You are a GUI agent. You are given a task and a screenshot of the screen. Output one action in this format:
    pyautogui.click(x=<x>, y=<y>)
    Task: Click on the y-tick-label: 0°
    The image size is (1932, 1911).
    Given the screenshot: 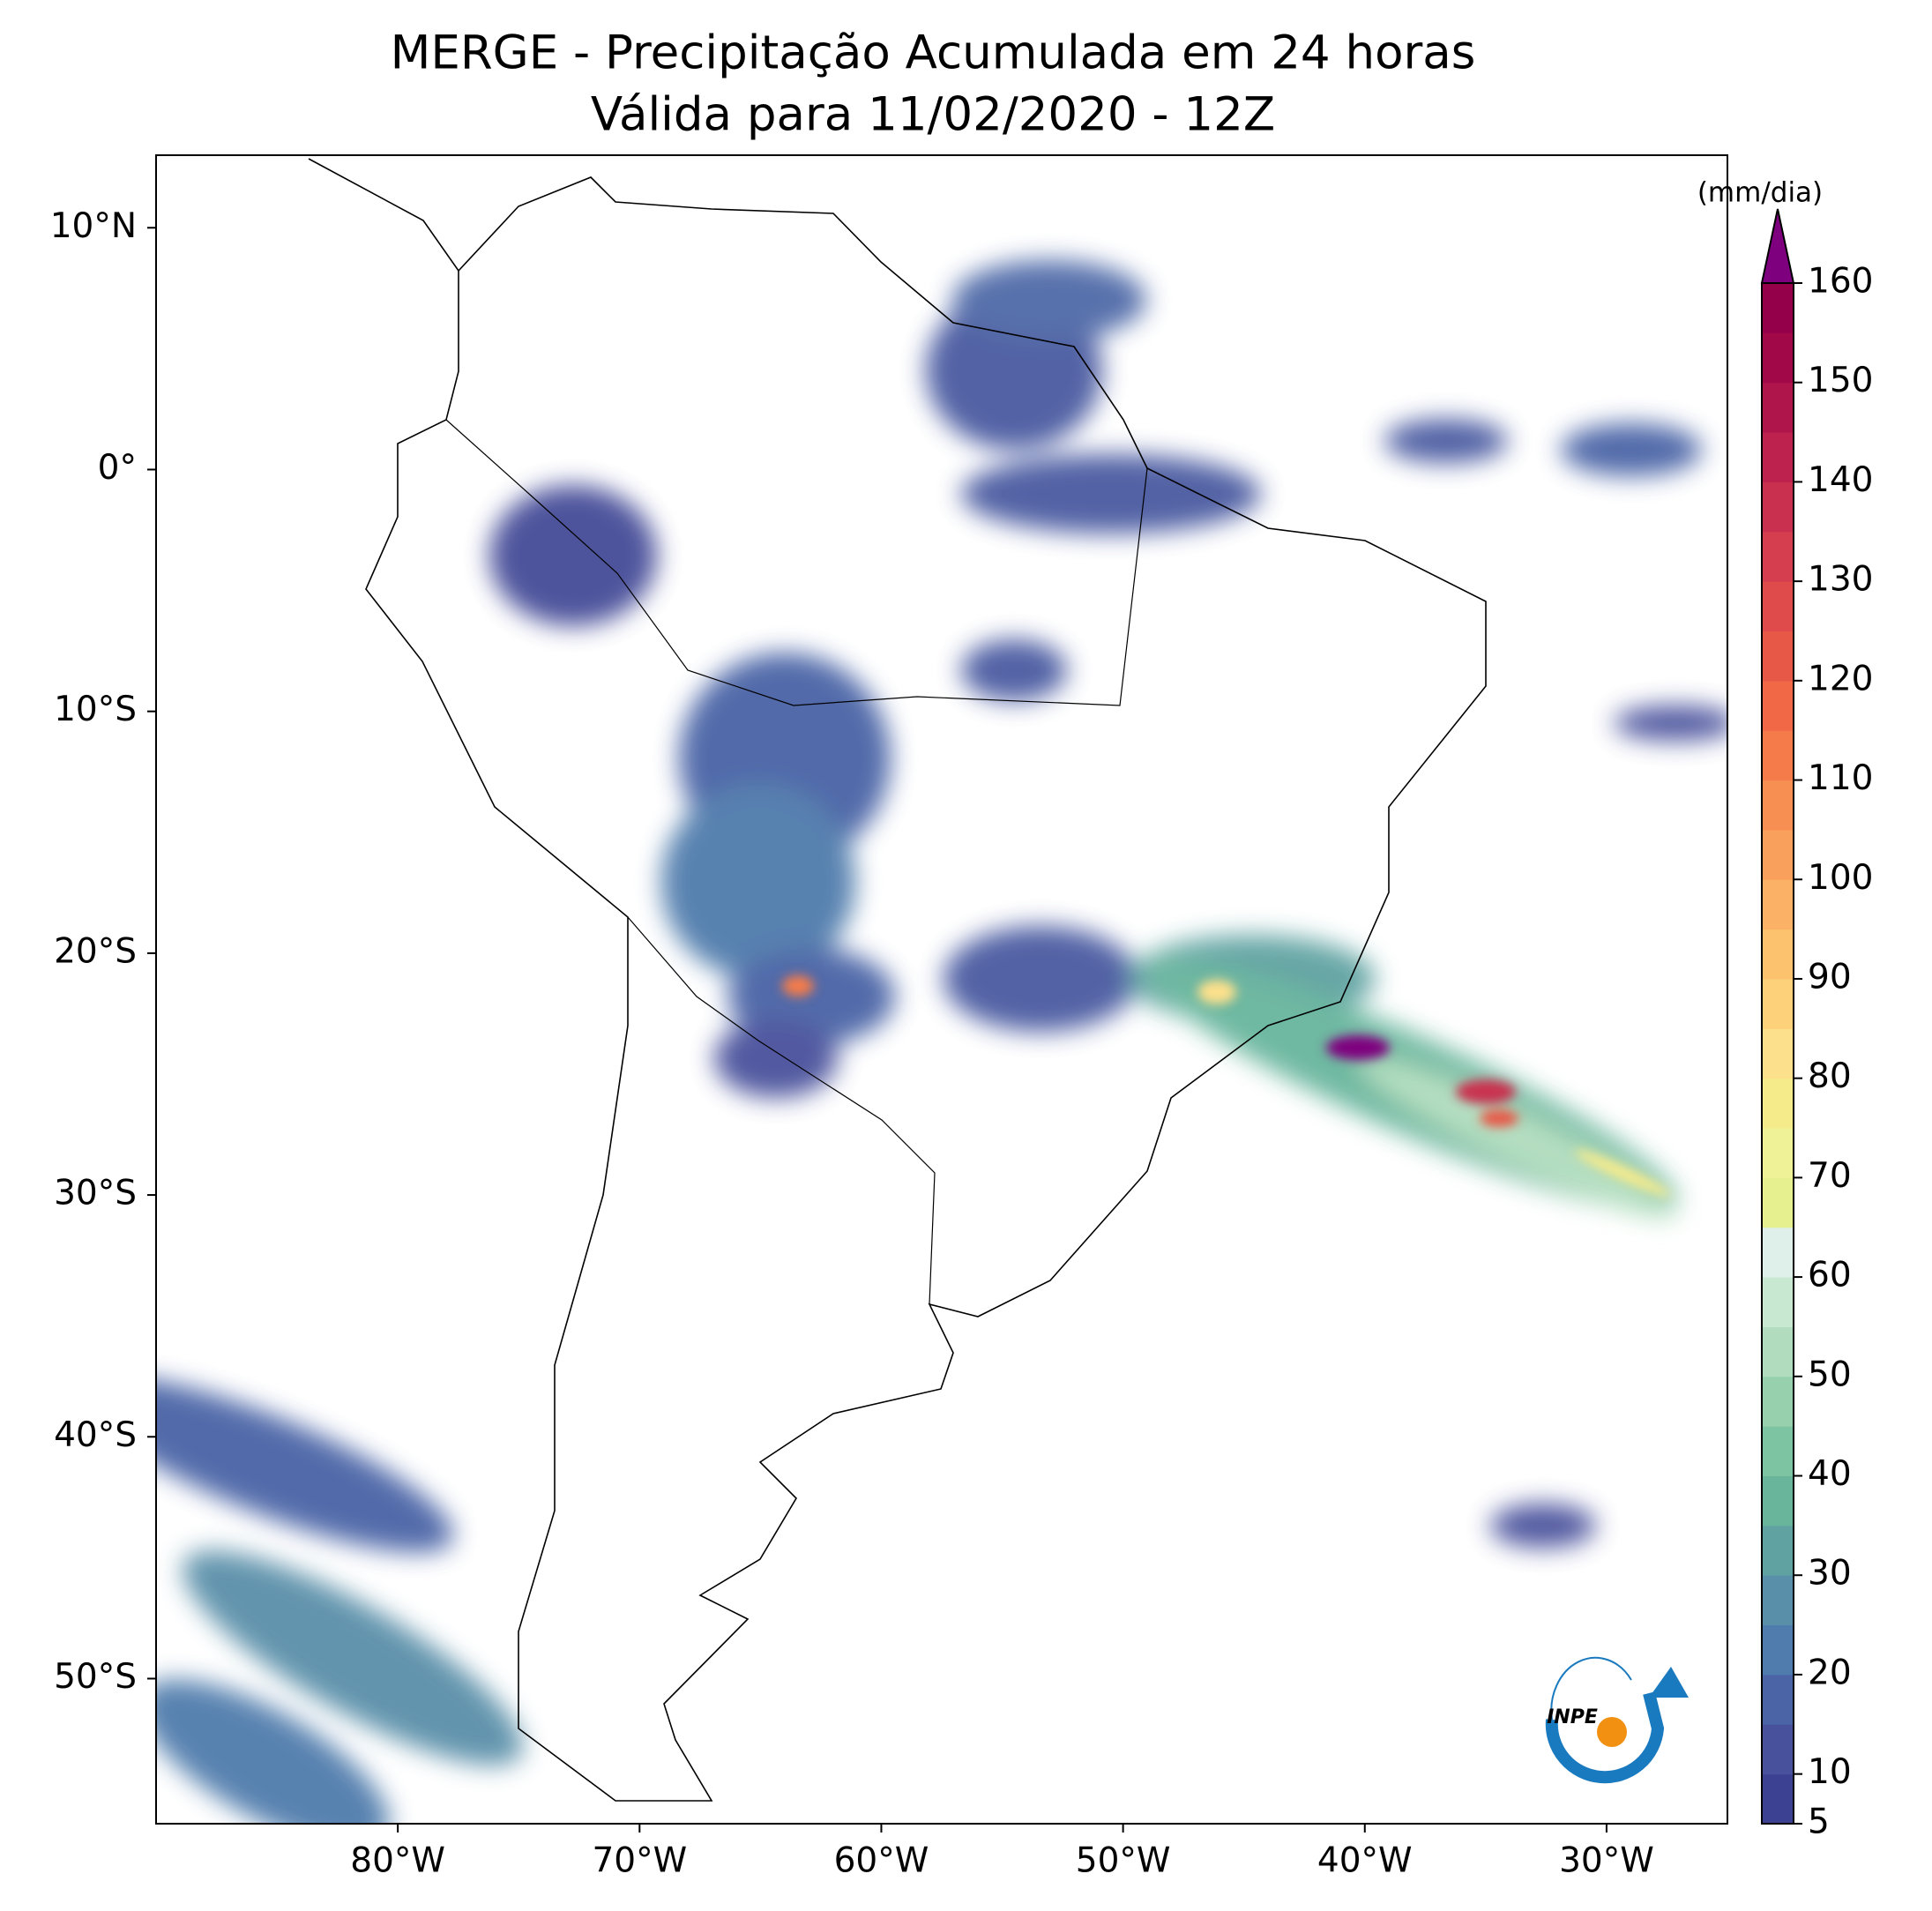 What is the action you would take?
    pyautogui.click(x=117, y=468)
    